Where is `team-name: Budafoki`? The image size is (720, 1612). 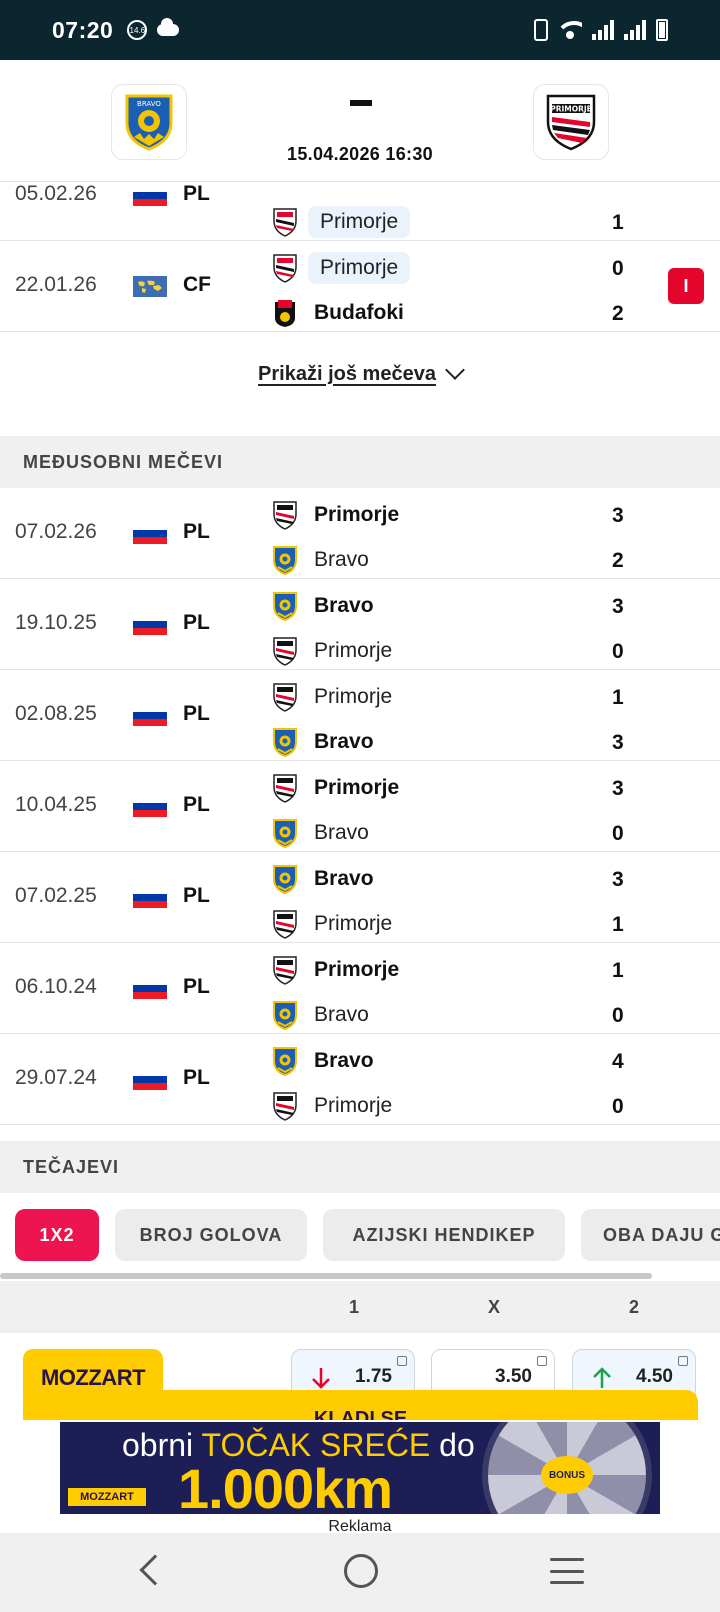 team-name: Budafoki is located at coordinates (359, 312).